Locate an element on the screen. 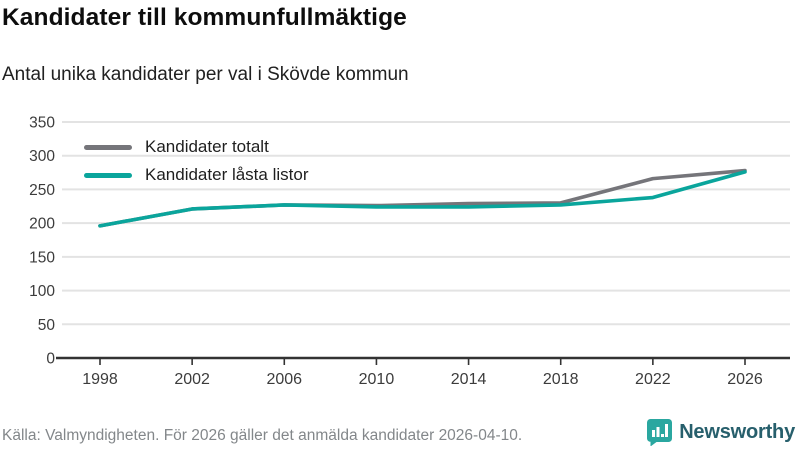 Image resolution: width=800 pixels, height=450 pixels. brand-lockup: Newsworthy is located at coordinates (721, 432).